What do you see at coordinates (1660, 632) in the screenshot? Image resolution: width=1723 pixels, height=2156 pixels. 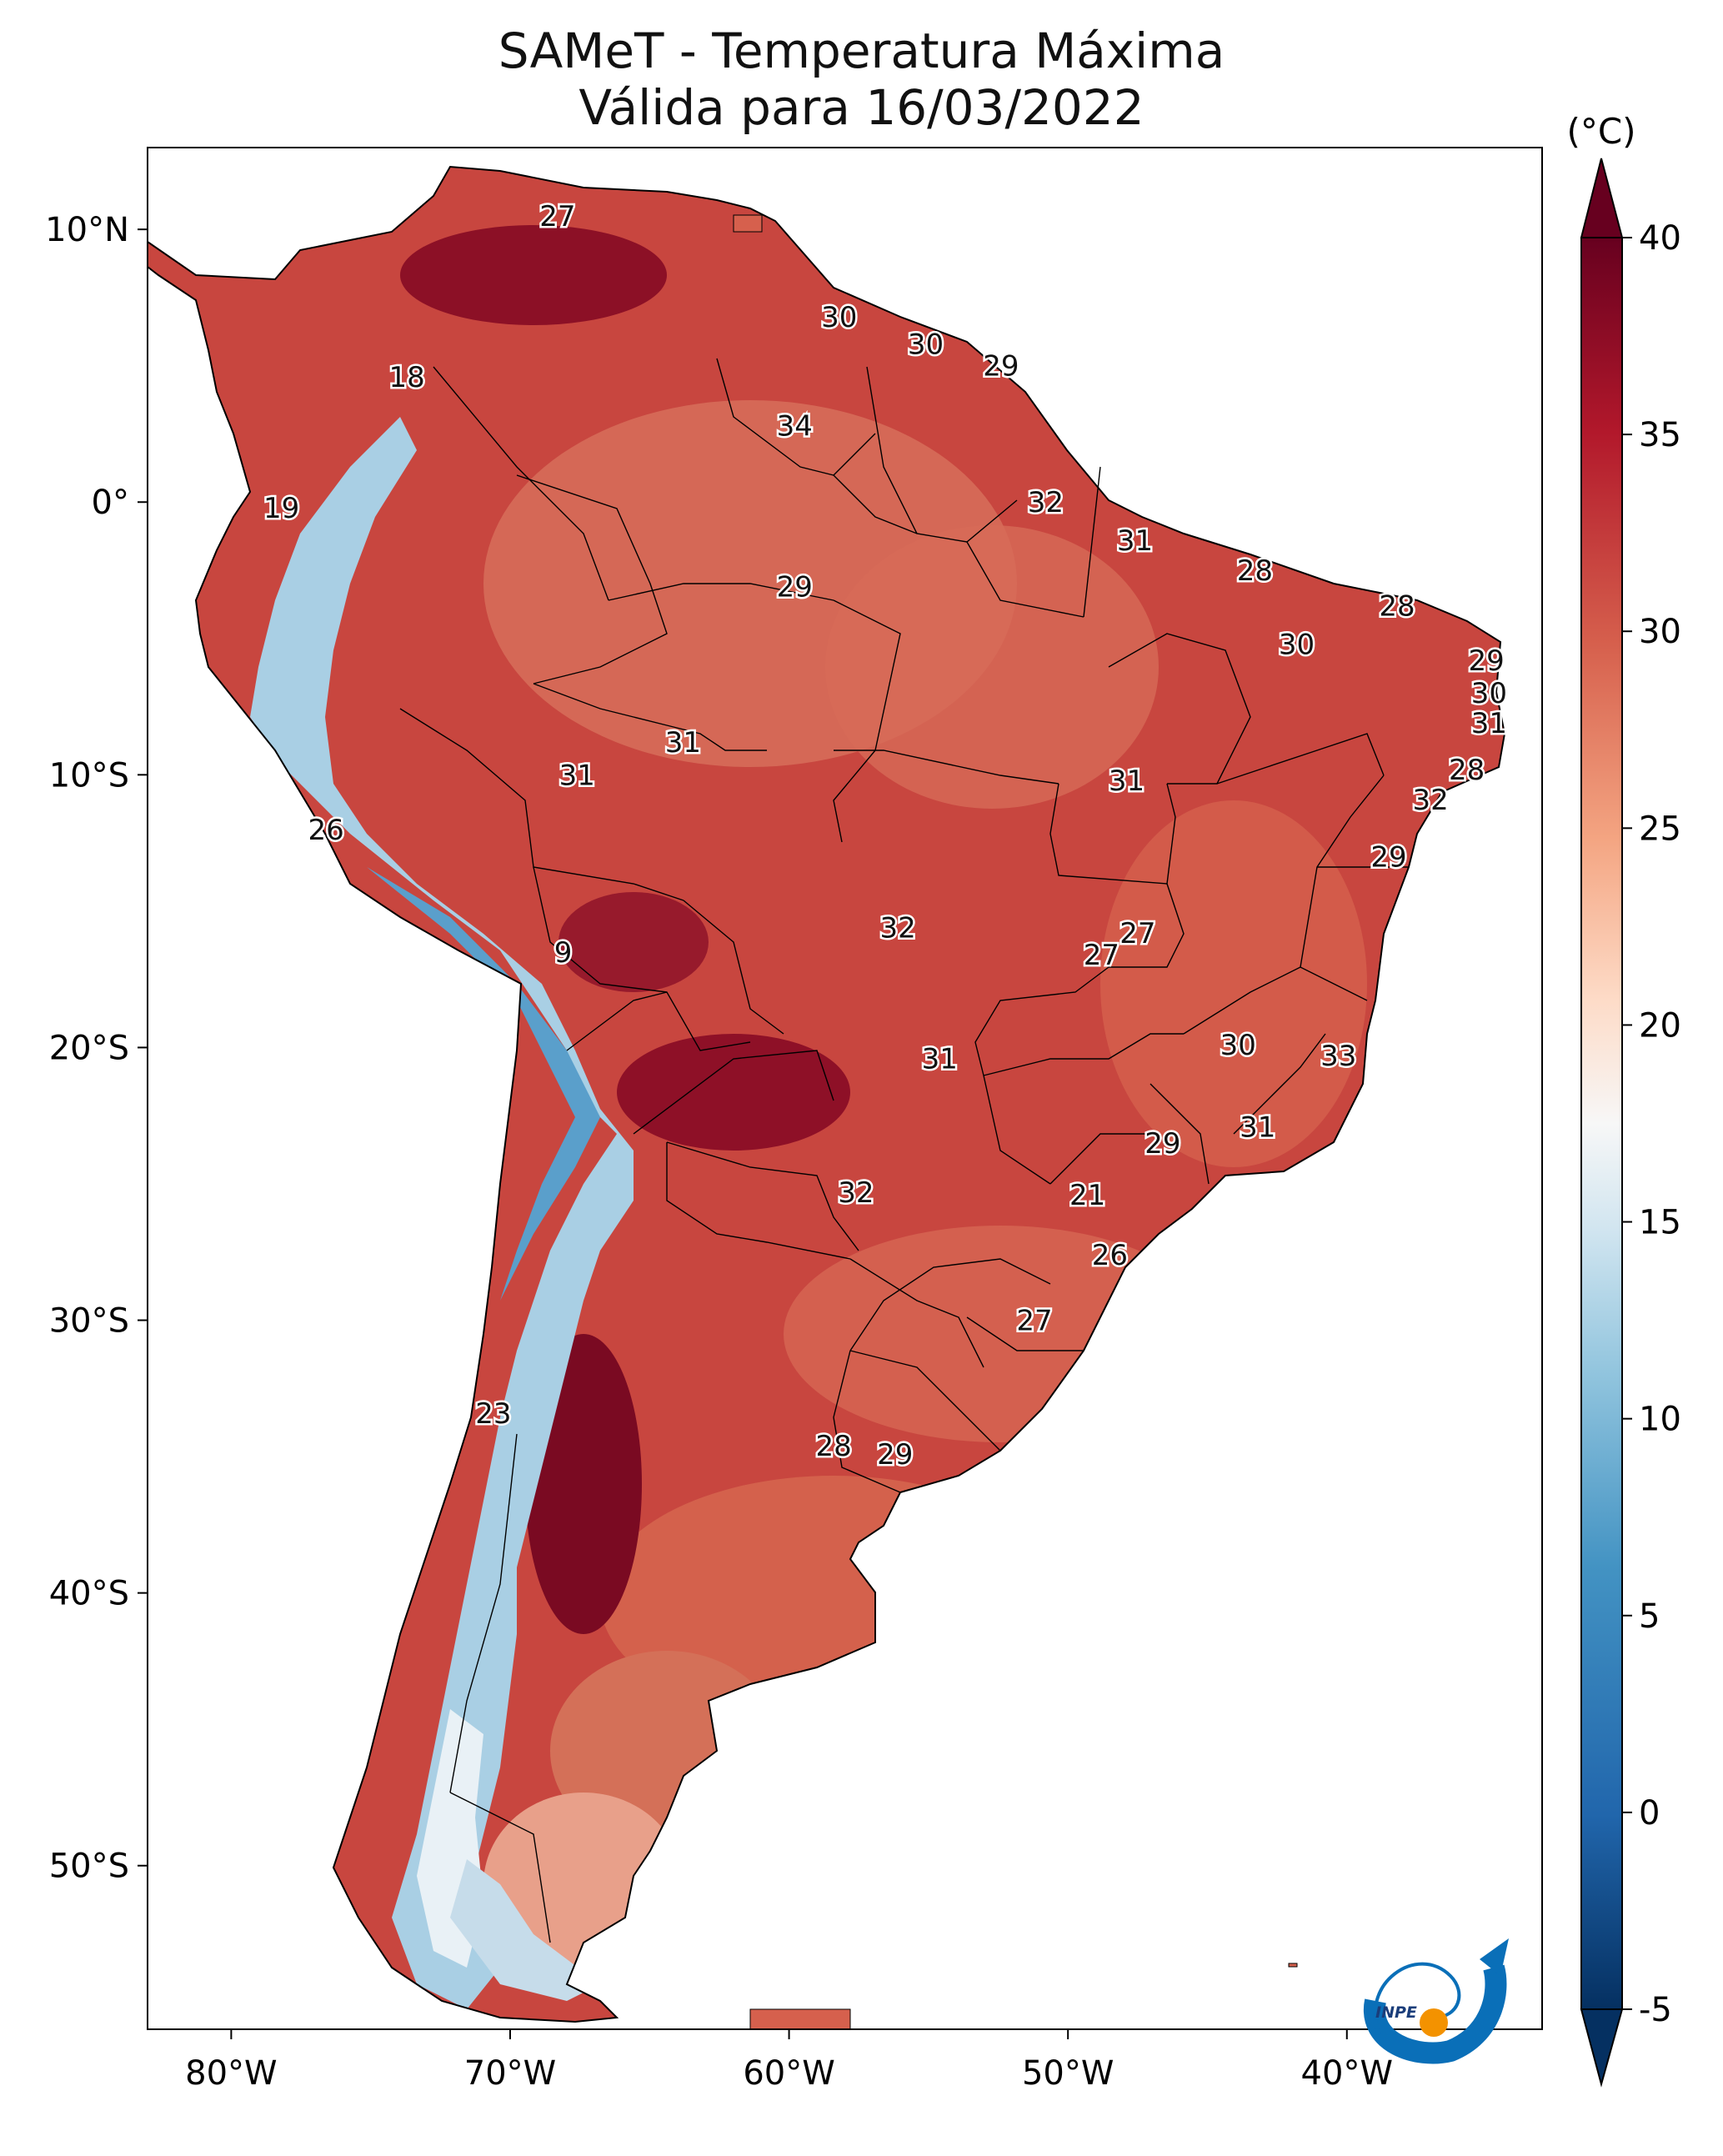 I see `colorbar-tick-label: 30` at bounding box center [1660, 632].